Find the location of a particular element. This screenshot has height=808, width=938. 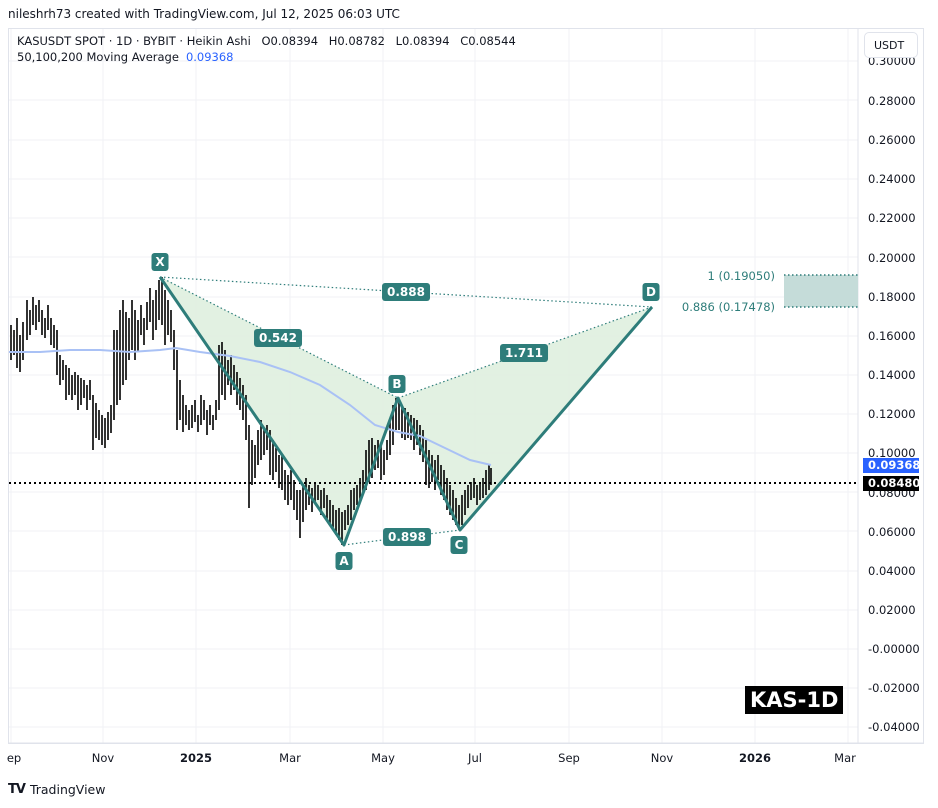

bd-dotted-line is located at coordinates (525, 352).